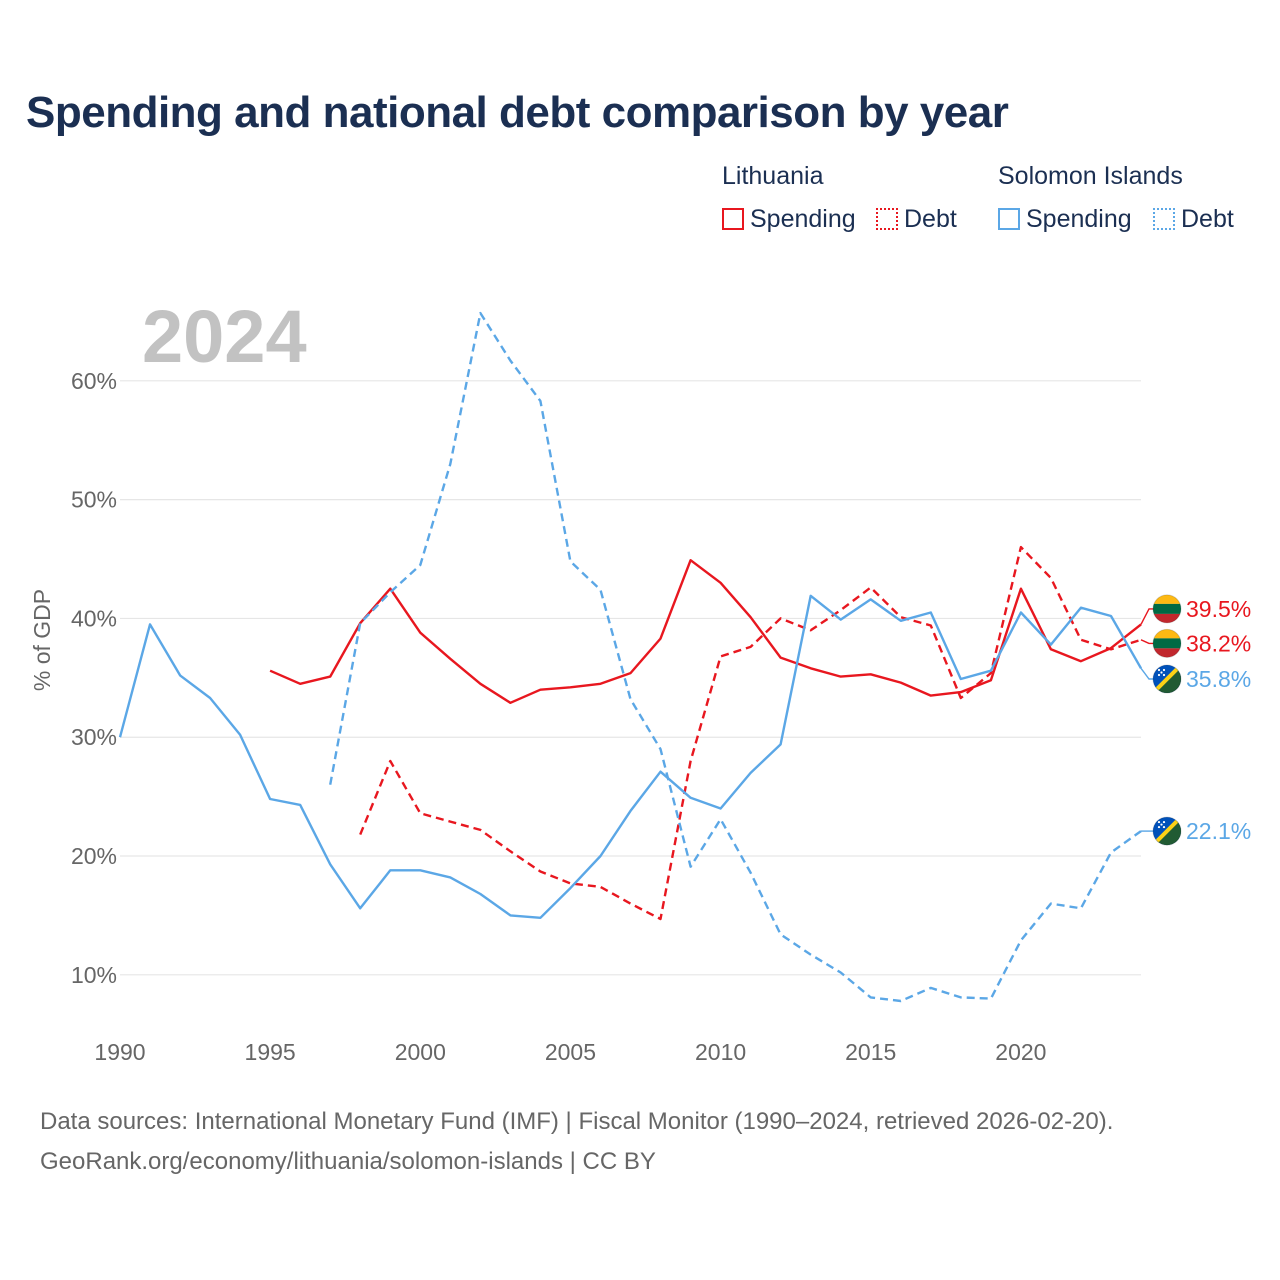 The width and height of the screenshot is (1280, 1280). Describe the element at coordinates (94, 500) in the screenshot. I see `y-tick-label: 50%` at that location.